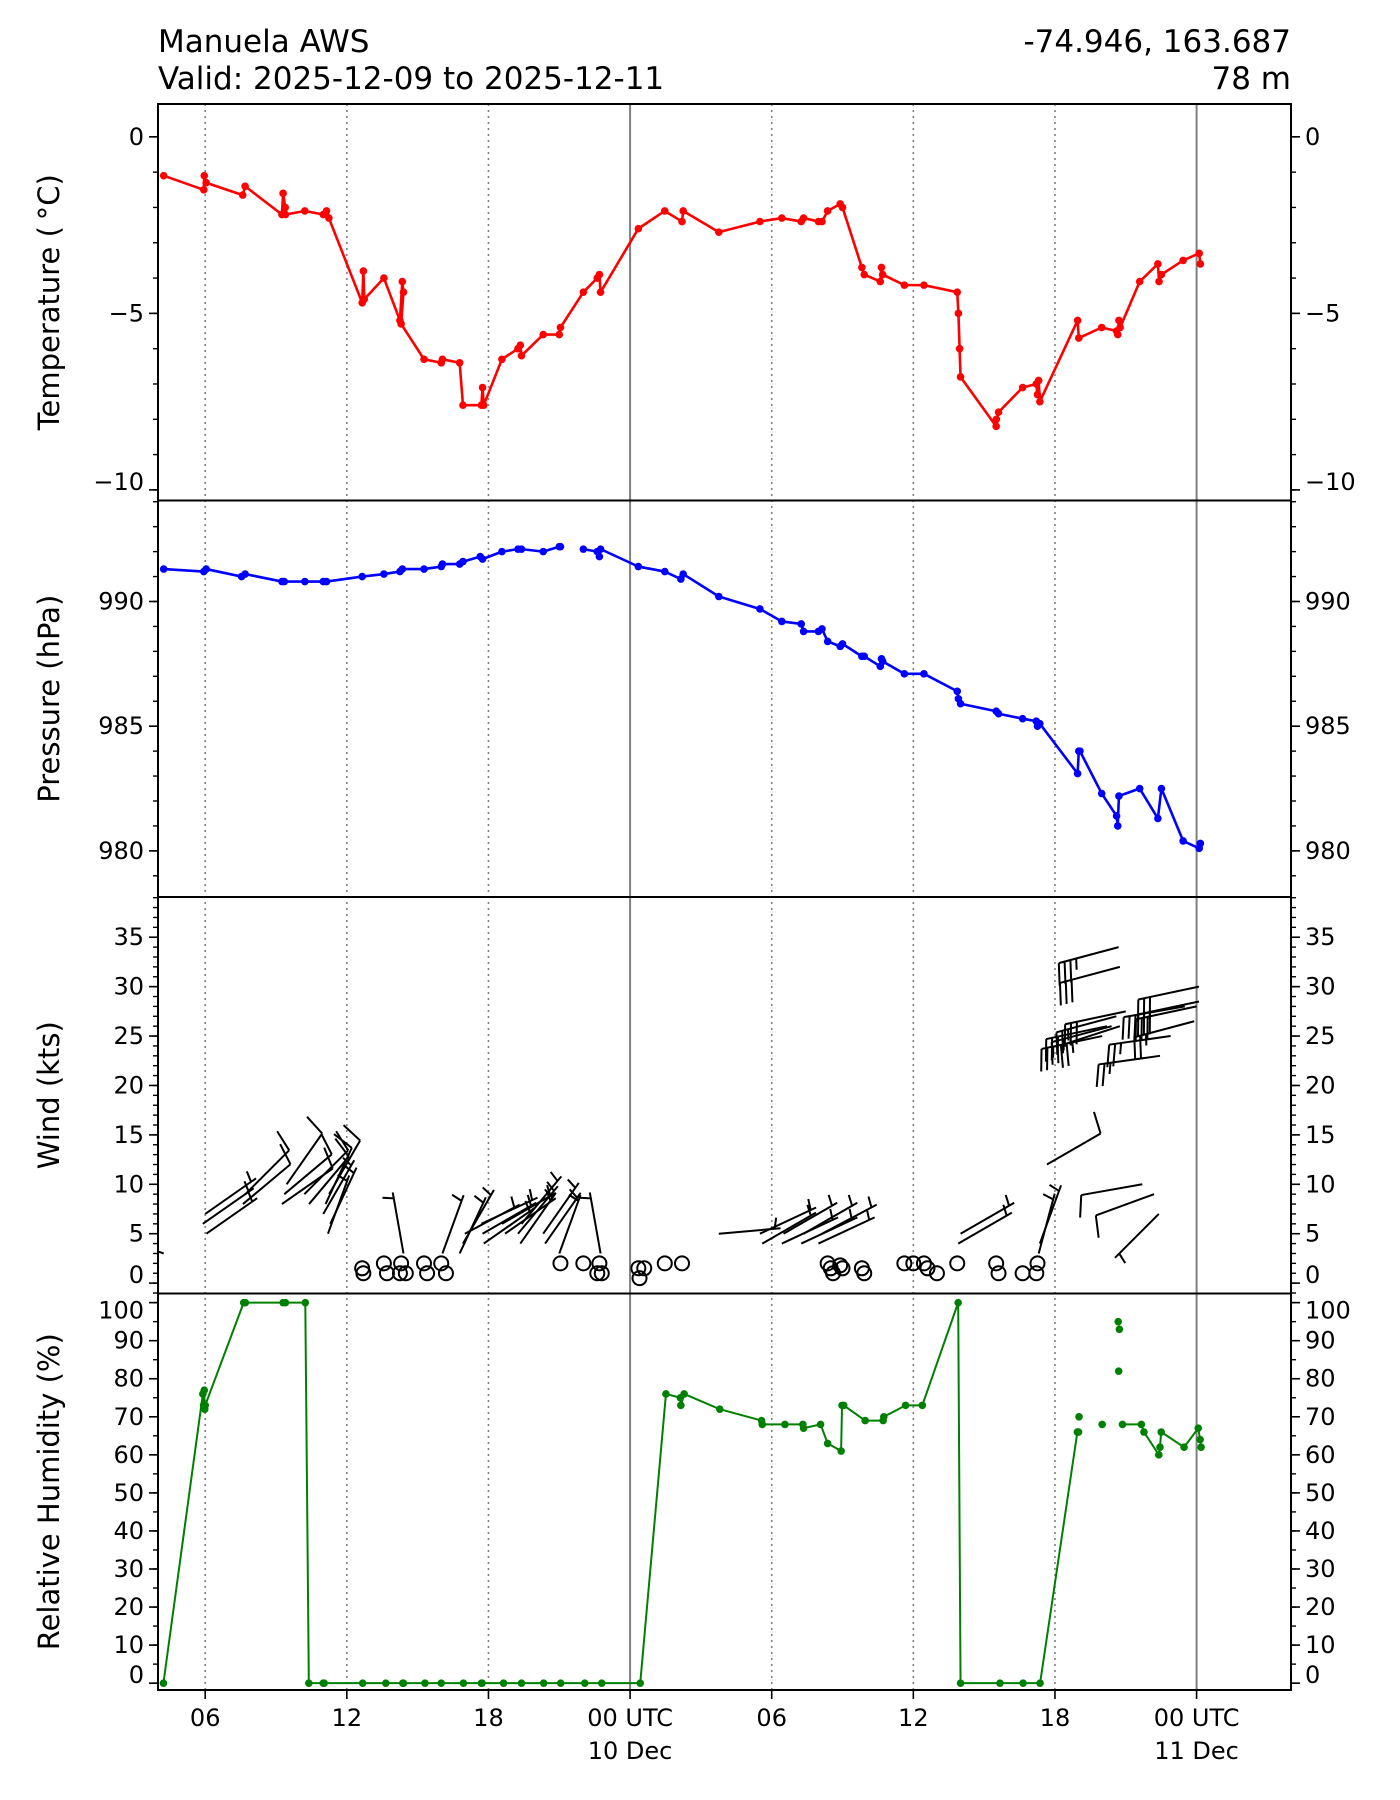  I want to click on station-elevation: 78 m, so click(1252, 79).